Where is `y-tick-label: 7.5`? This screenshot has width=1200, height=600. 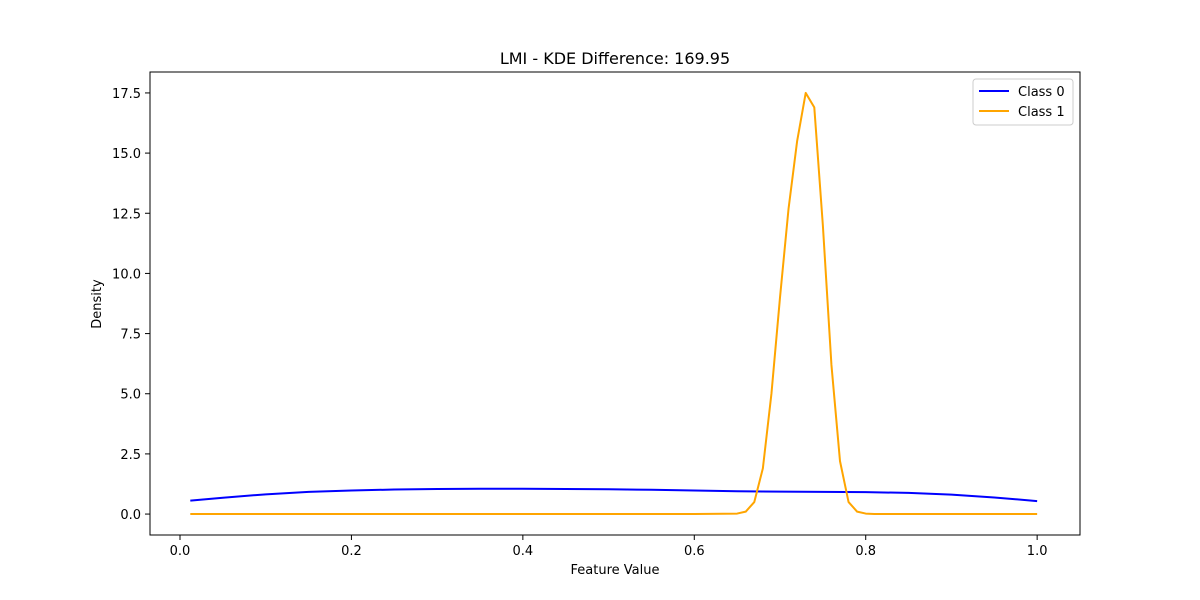 y-tick-label: 7.5 is located at coordinates (130, 335).